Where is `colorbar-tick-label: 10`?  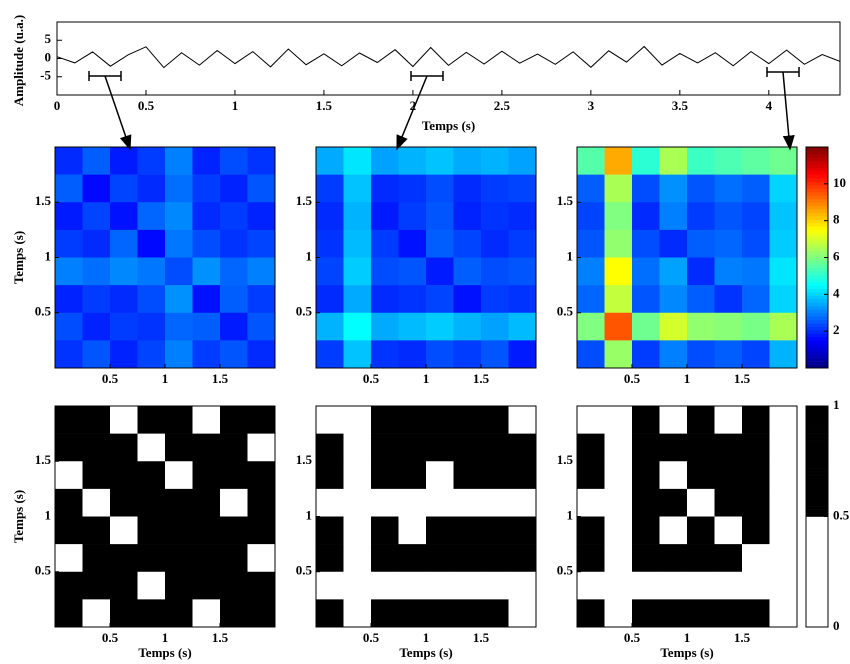 colorbar-tick-label: 10 is located at coordinates (839, 182).